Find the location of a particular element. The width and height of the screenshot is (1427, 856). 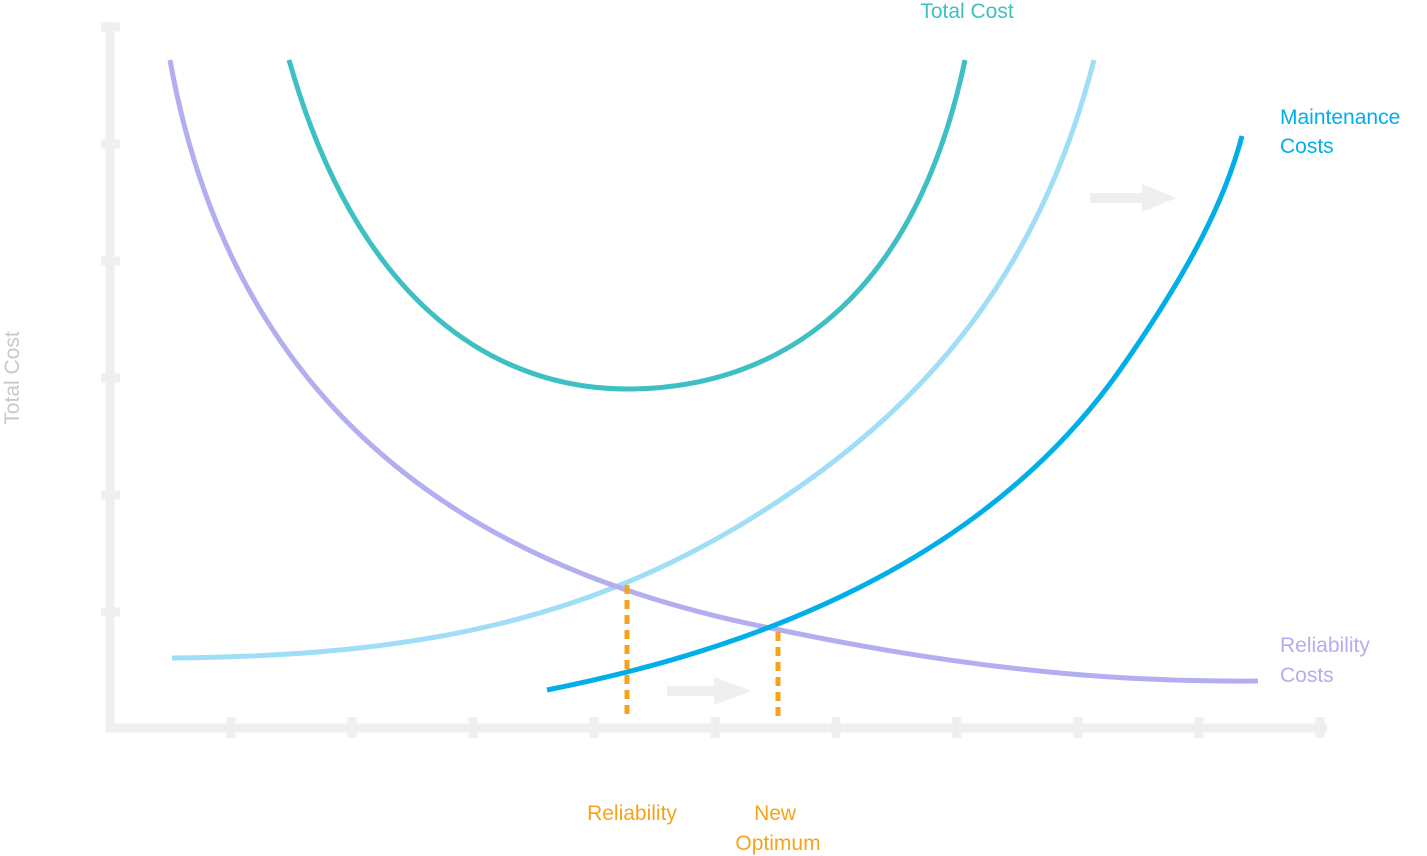

shift-arrow-lower is located at coordinates (709, 691).